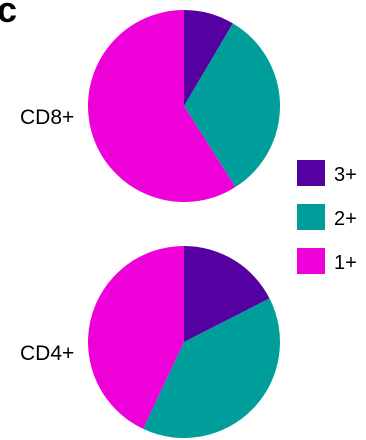  Describe the element at coordinates (47, 117) in the screenshot. I see `pie-label-cd8: CD8+` at that location.